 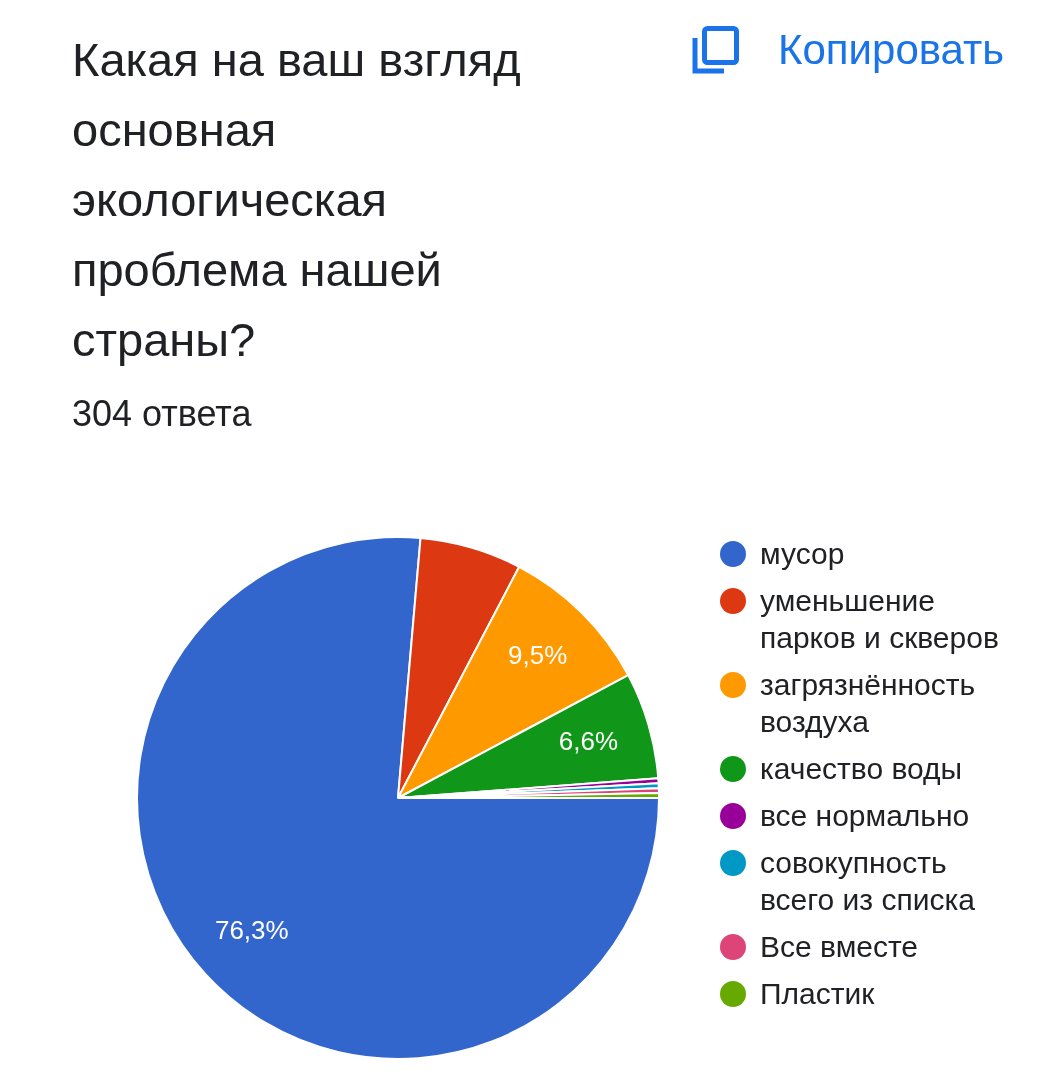 What do you see at coordinates (297, 200) in the screenshot?
I see `chart-title: Какая на ваш взгляд основная экологическая проблема нашей страны?` at bounding box center [297, 200].